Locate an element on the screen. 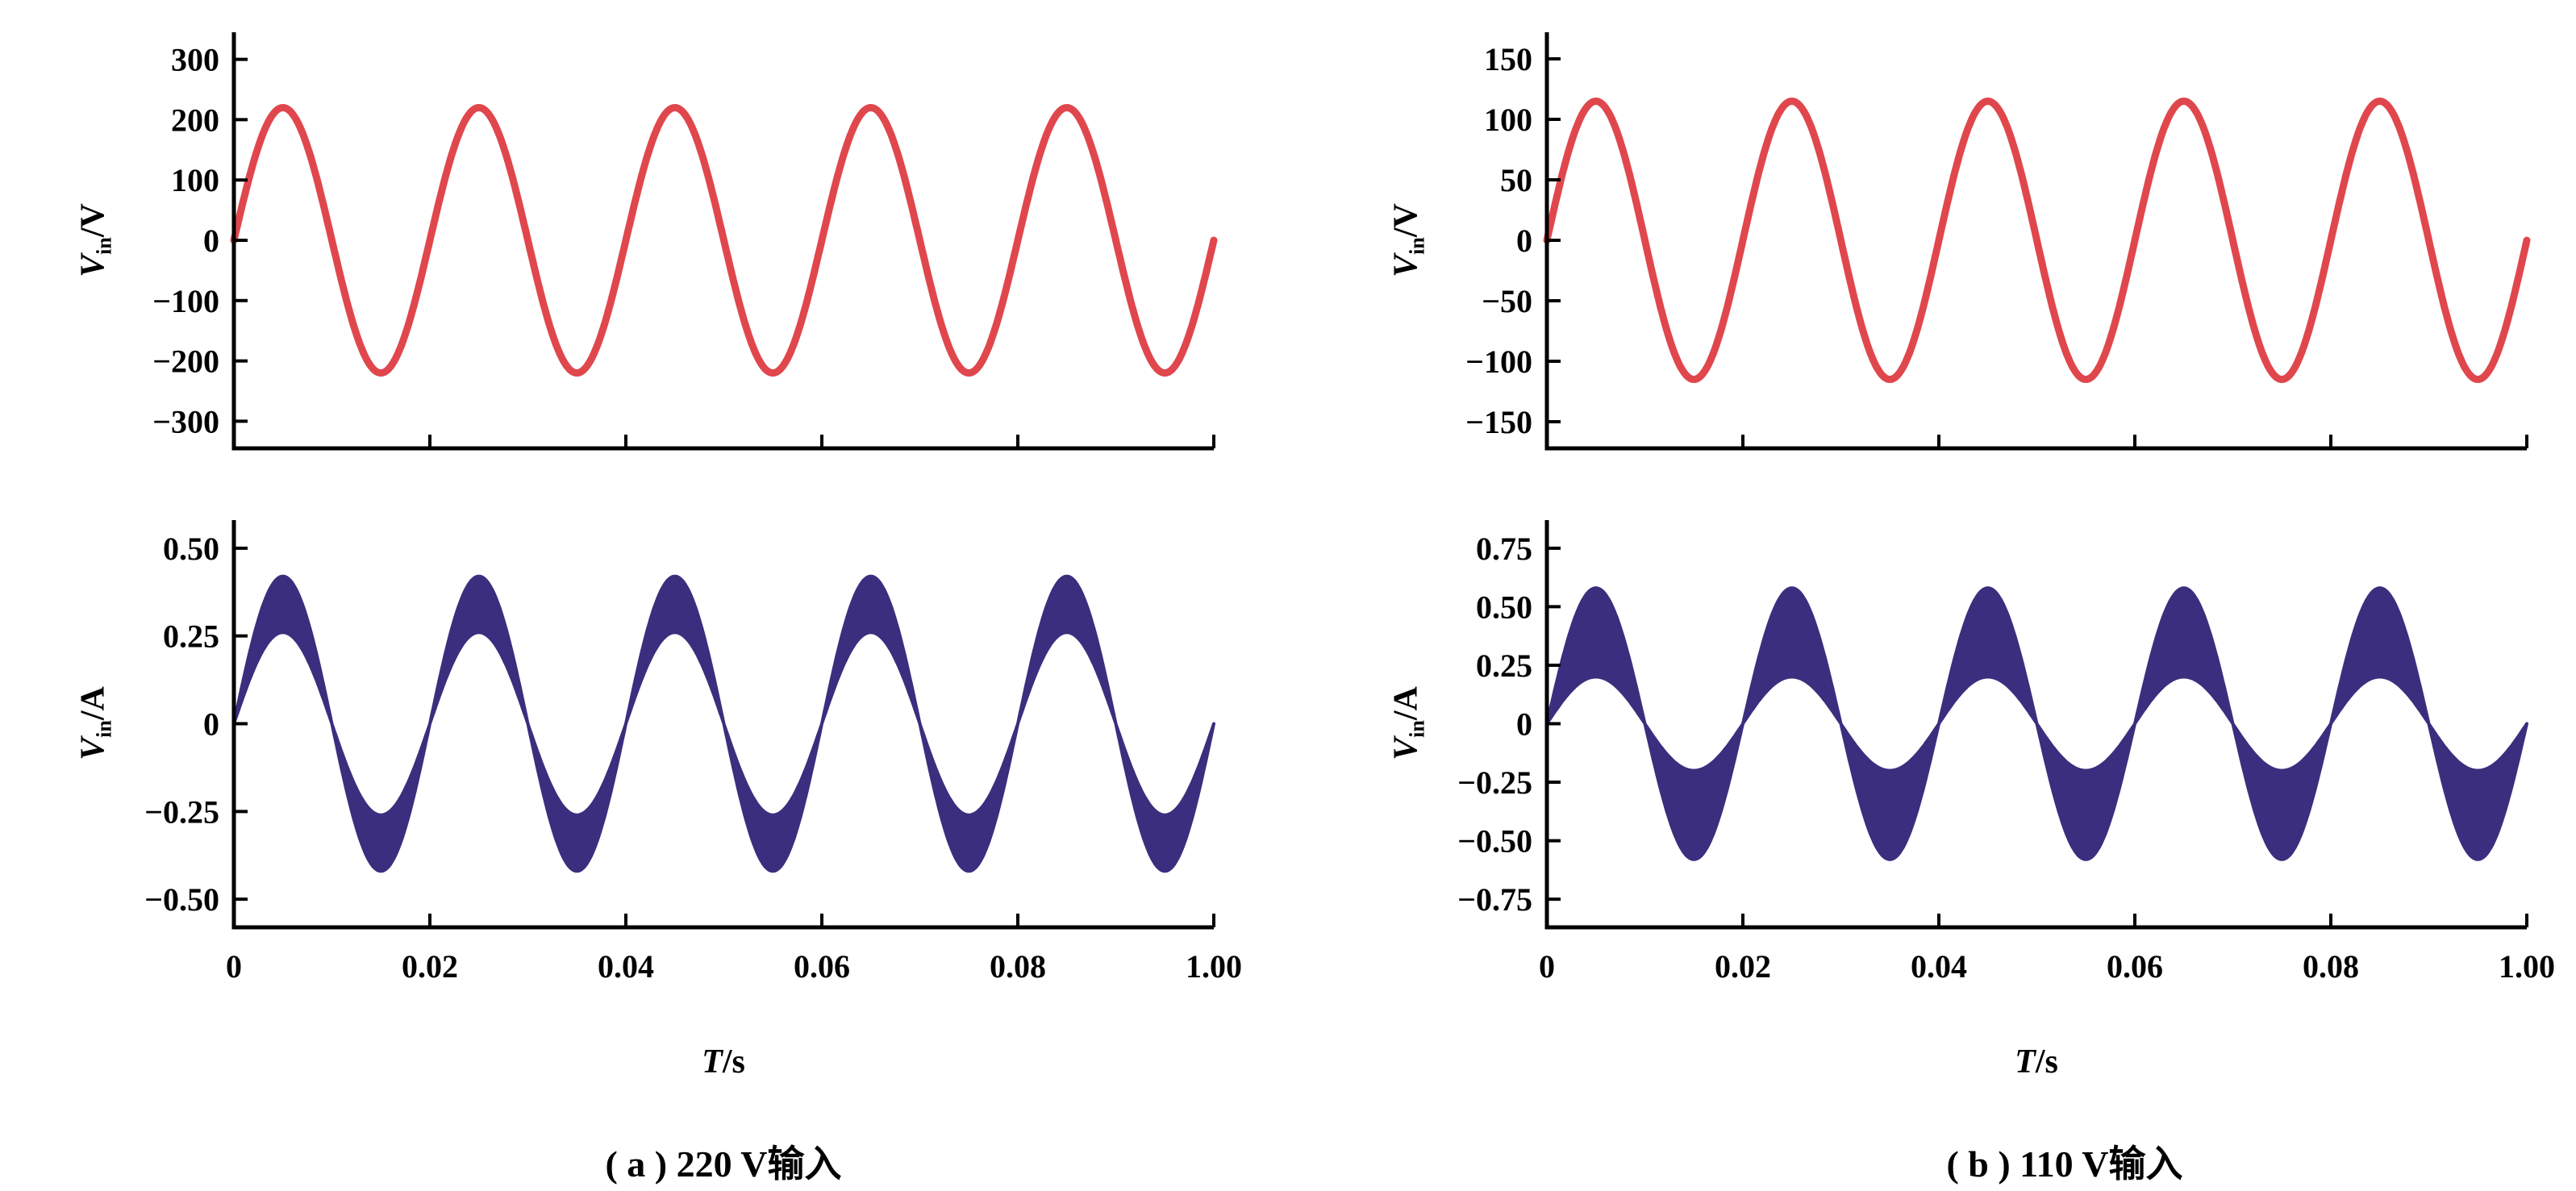 This screenshot has width=2576, height=1191. chart-a-voltage: 300 200 100 0 −100 −200 −300 is located at coordinates (685, 241).